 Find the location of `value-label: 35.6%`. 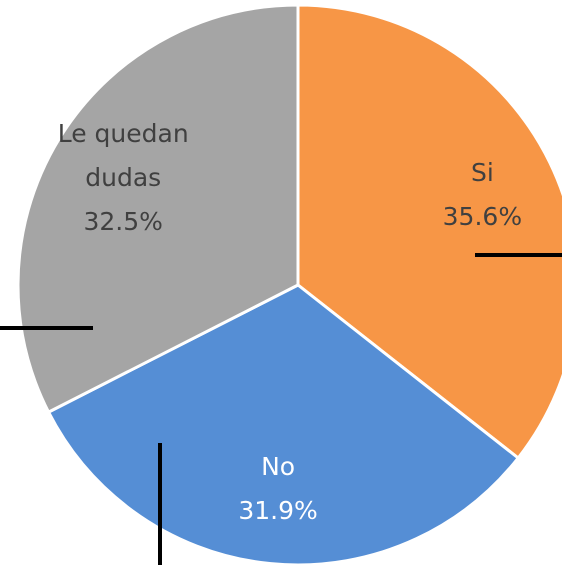

value-label: 35.6% is located at coordinates (482, 217).